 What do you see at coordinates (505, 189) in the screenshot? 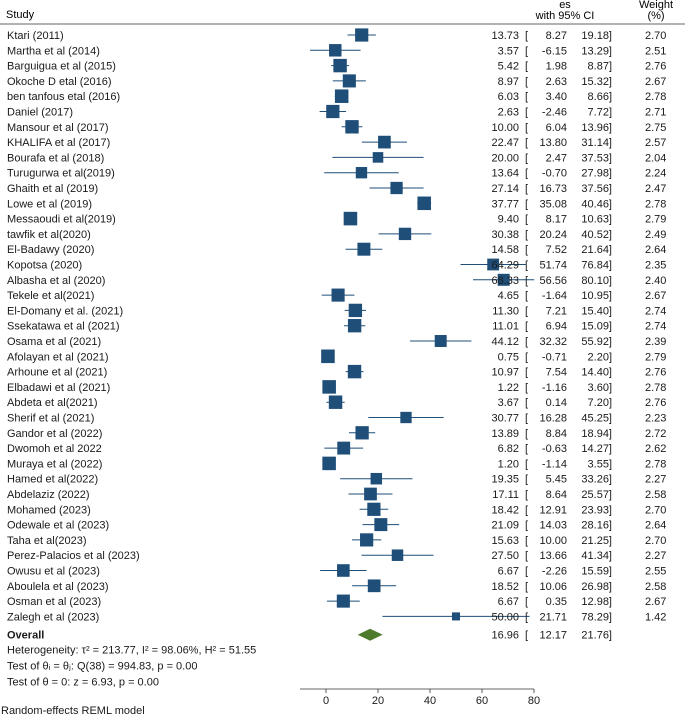
I see `study-es-value: 27.14` at bounding box center [505, 189].